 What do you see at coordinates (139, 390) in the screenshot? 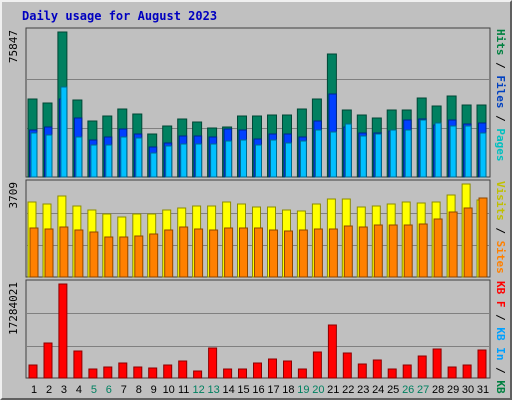
I see `x-tick-label-8: 8` at bounding box center [139, 390].